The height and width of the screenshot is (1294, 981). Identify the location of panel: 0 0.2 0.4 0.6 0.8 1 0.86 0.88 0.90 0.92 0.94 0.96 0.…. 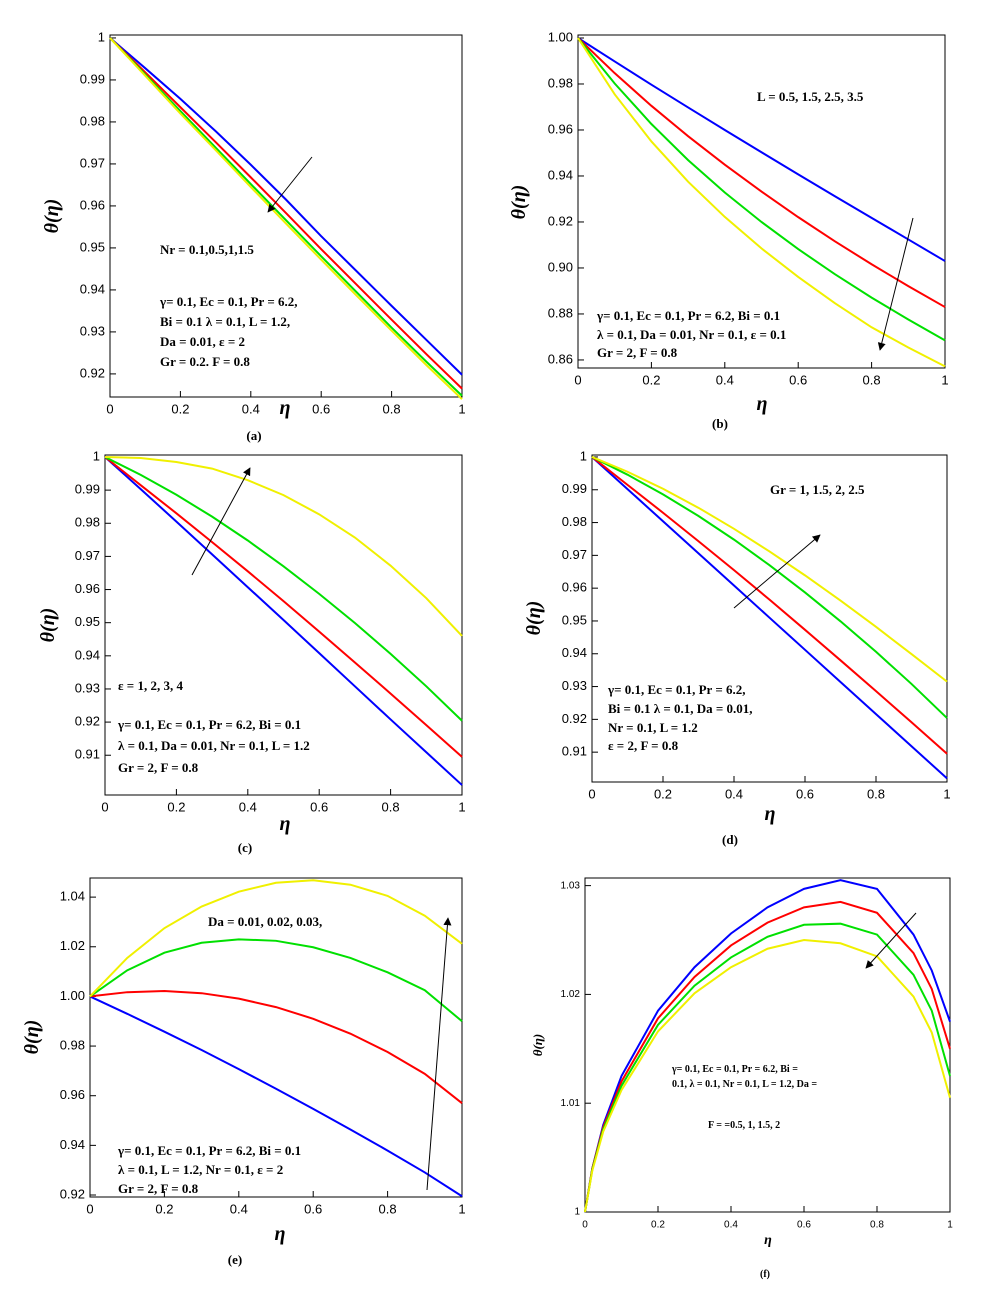
(728, 230).